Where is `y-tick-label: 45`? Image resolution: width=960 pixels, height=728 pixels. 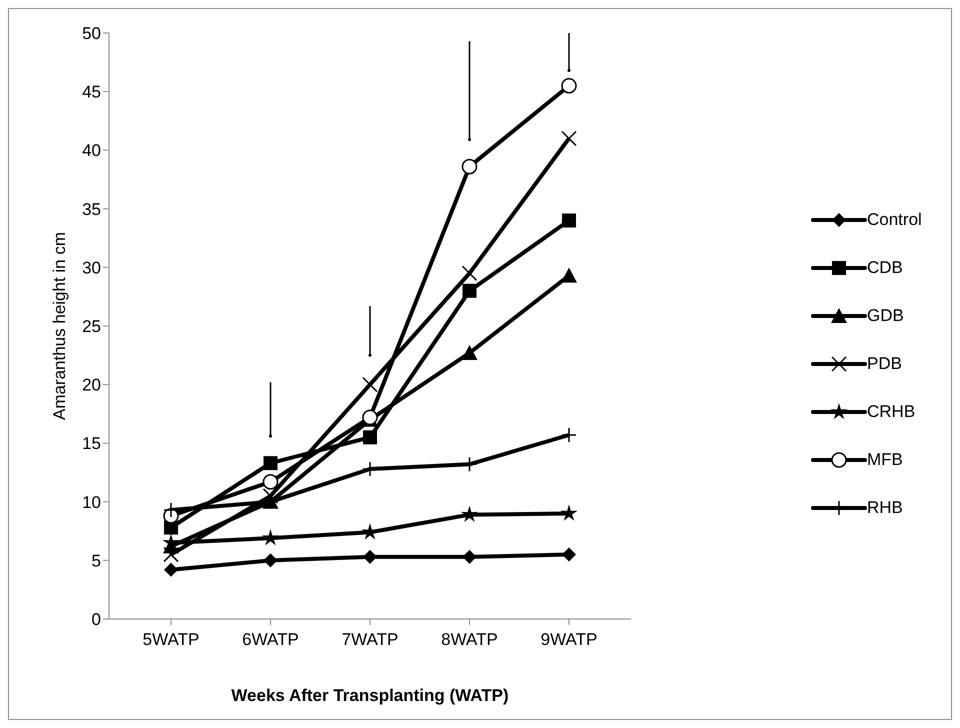
y-tick-label: 45 is located at coordinates (91, 92).